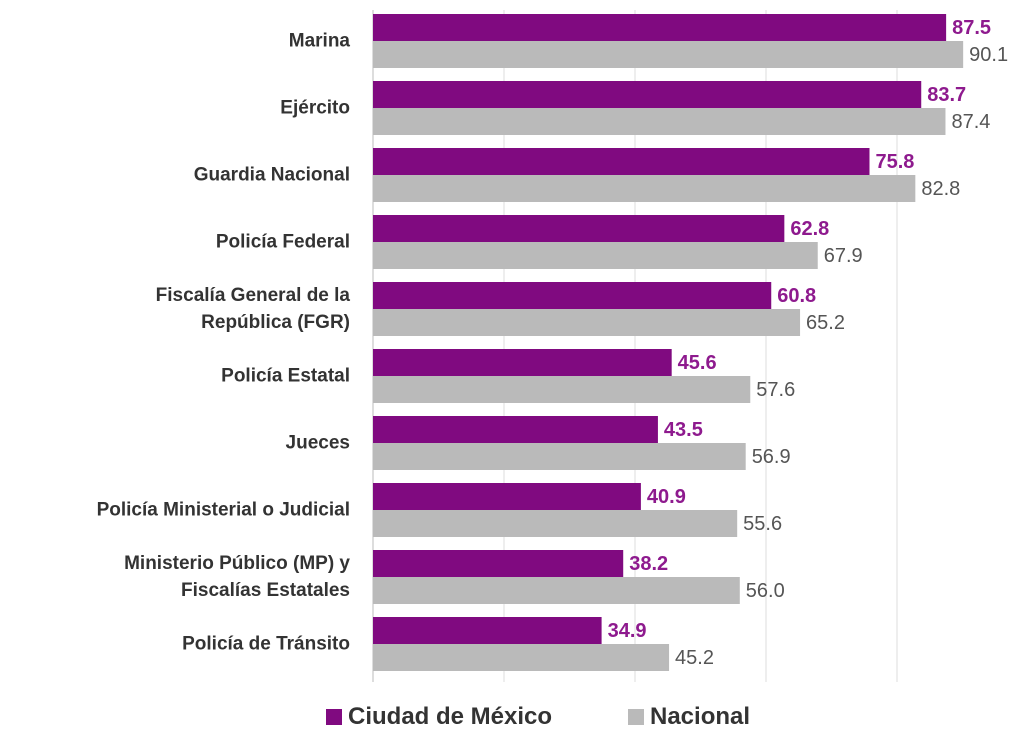  What do you see at coordinates (940, 189) in the screenshot?
I see `value-label: 82.8` at bounding box center [940, 189].